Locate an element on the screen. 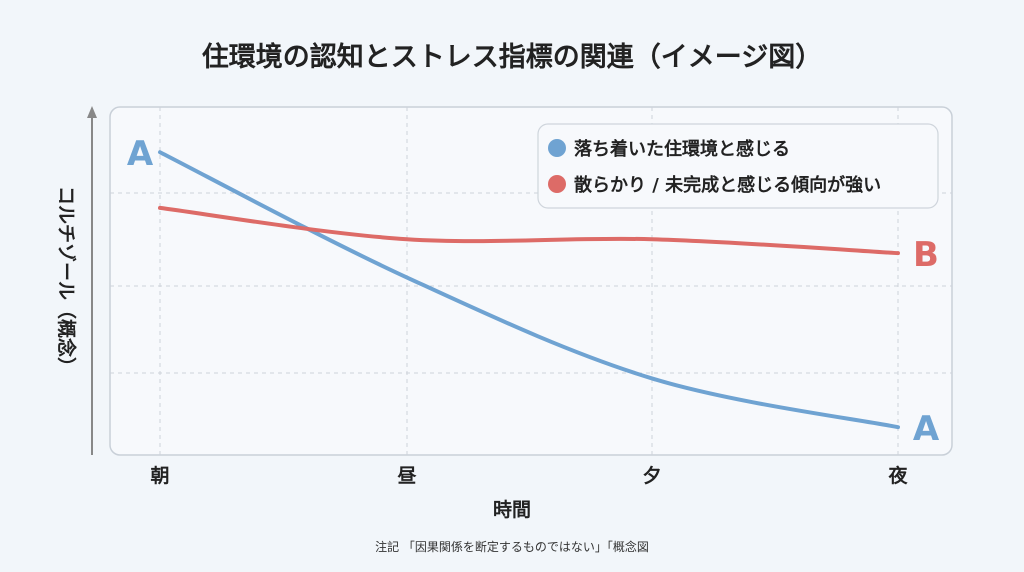 The height and width of the screenshot is (572, 1024). legend-box is located at coordinates (738, 166).